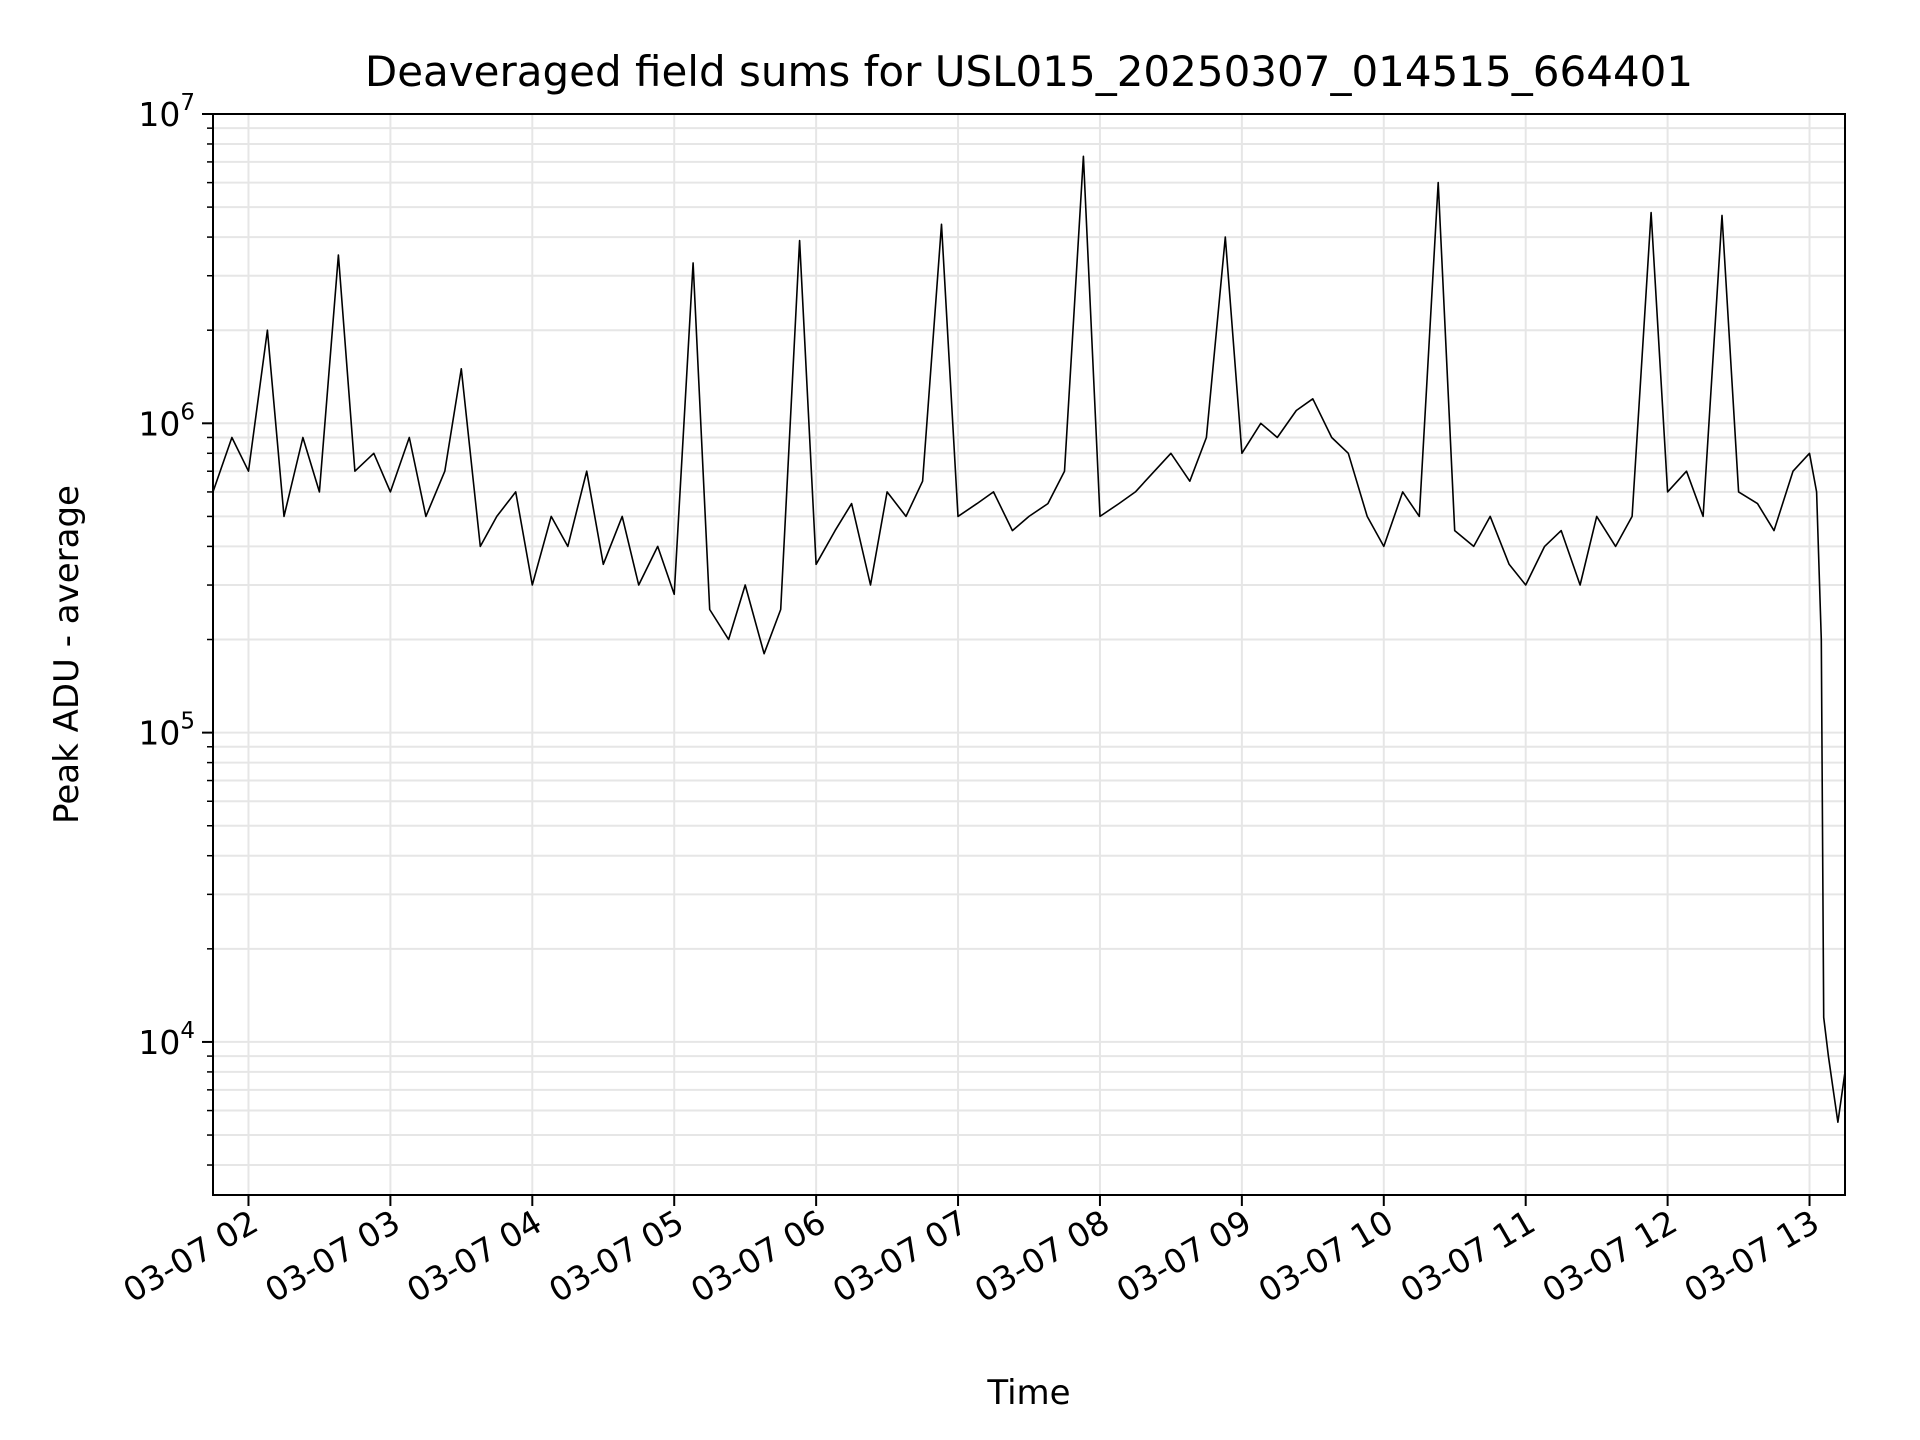  What do you see at coordinates (166, 1040) in the screenshot?
I see `y-tick-label: 10⁴` at bounding box center [166, 1040].